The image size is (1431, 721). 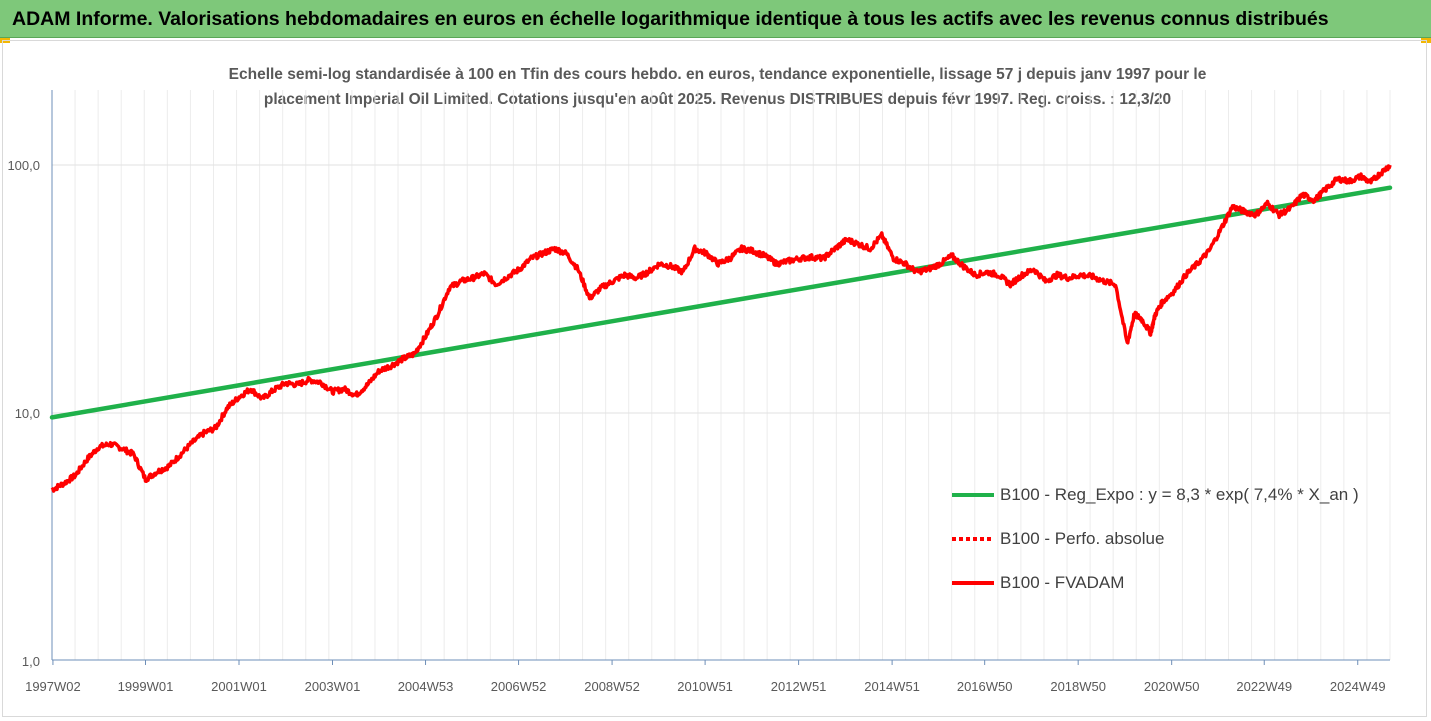 What do you see at coordinates (23, 165) in the screenshot?
I see `y-tick-label-2: 100,0` at bounding box center [23, 165].